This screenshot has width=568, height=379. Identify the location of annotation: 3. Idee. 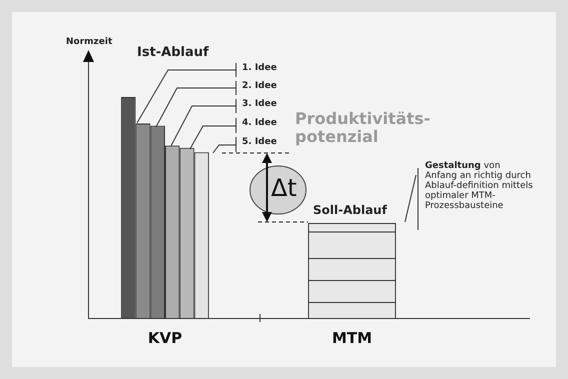
(259, 104).